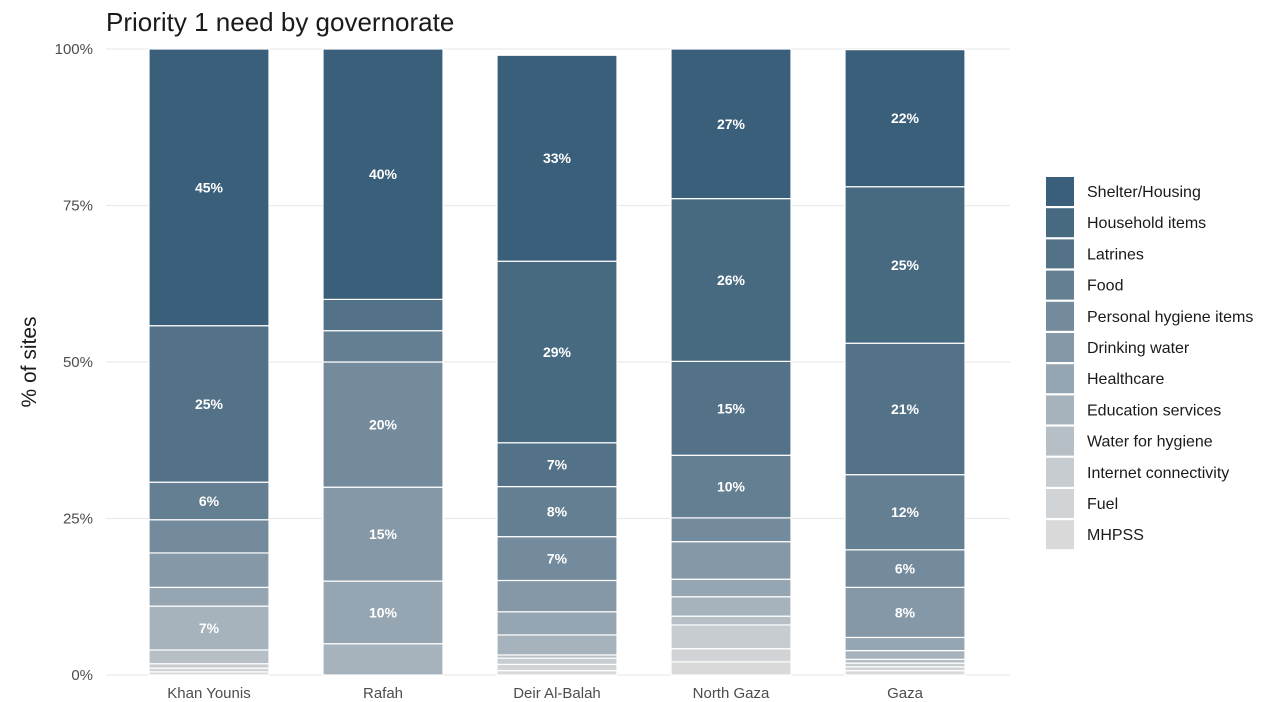  What do you see at coordinates (1154, 410) in the screenshot?
I see `legend-label: Education services` at bounding box center [1154, 410].